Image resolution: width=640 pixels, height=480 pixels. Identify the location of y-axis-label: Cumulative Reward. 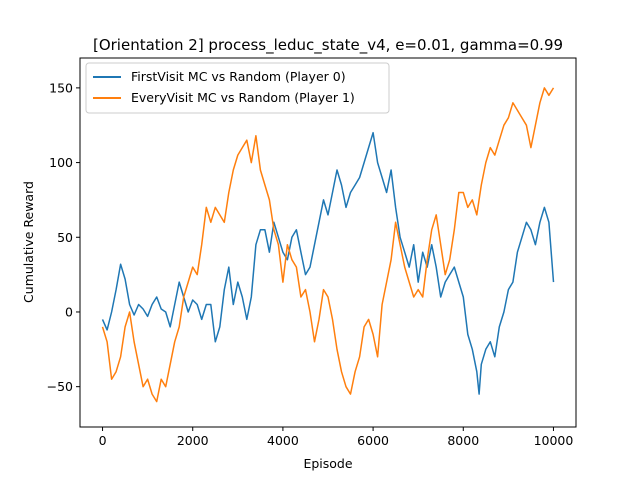
(28, 242).